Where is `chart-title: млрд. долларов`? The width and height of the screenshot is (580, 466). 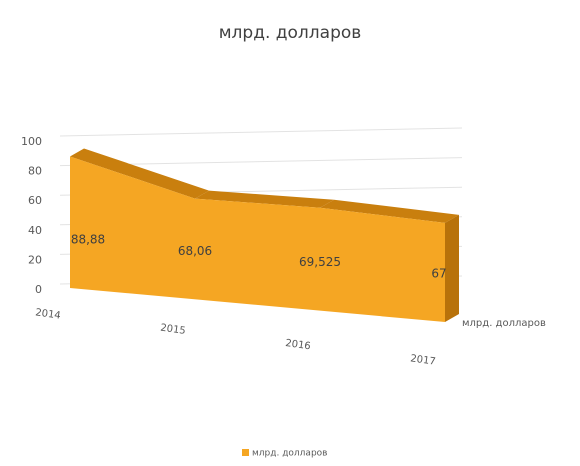
chart-title: млрд. долларов is located at coordinates (290, 33).